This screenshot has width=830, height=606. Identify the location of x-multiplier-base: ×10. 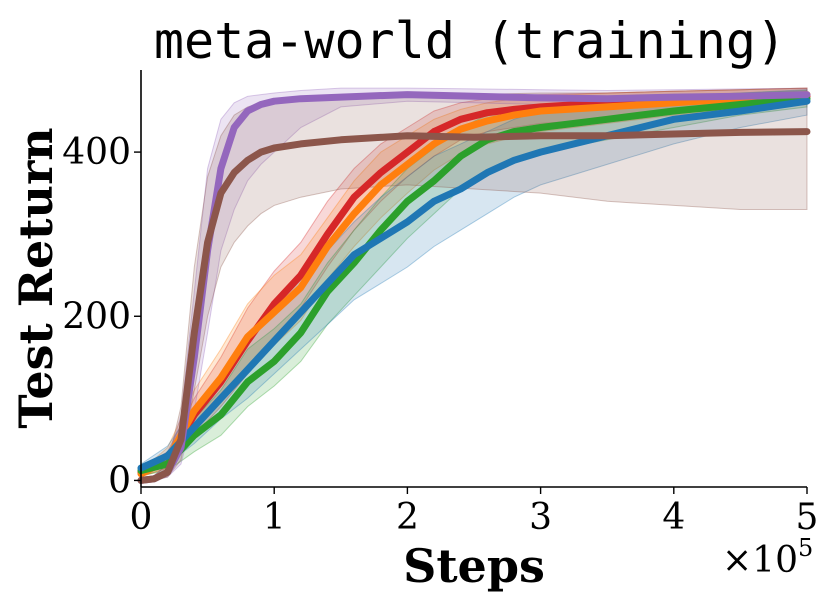
(760, 560).